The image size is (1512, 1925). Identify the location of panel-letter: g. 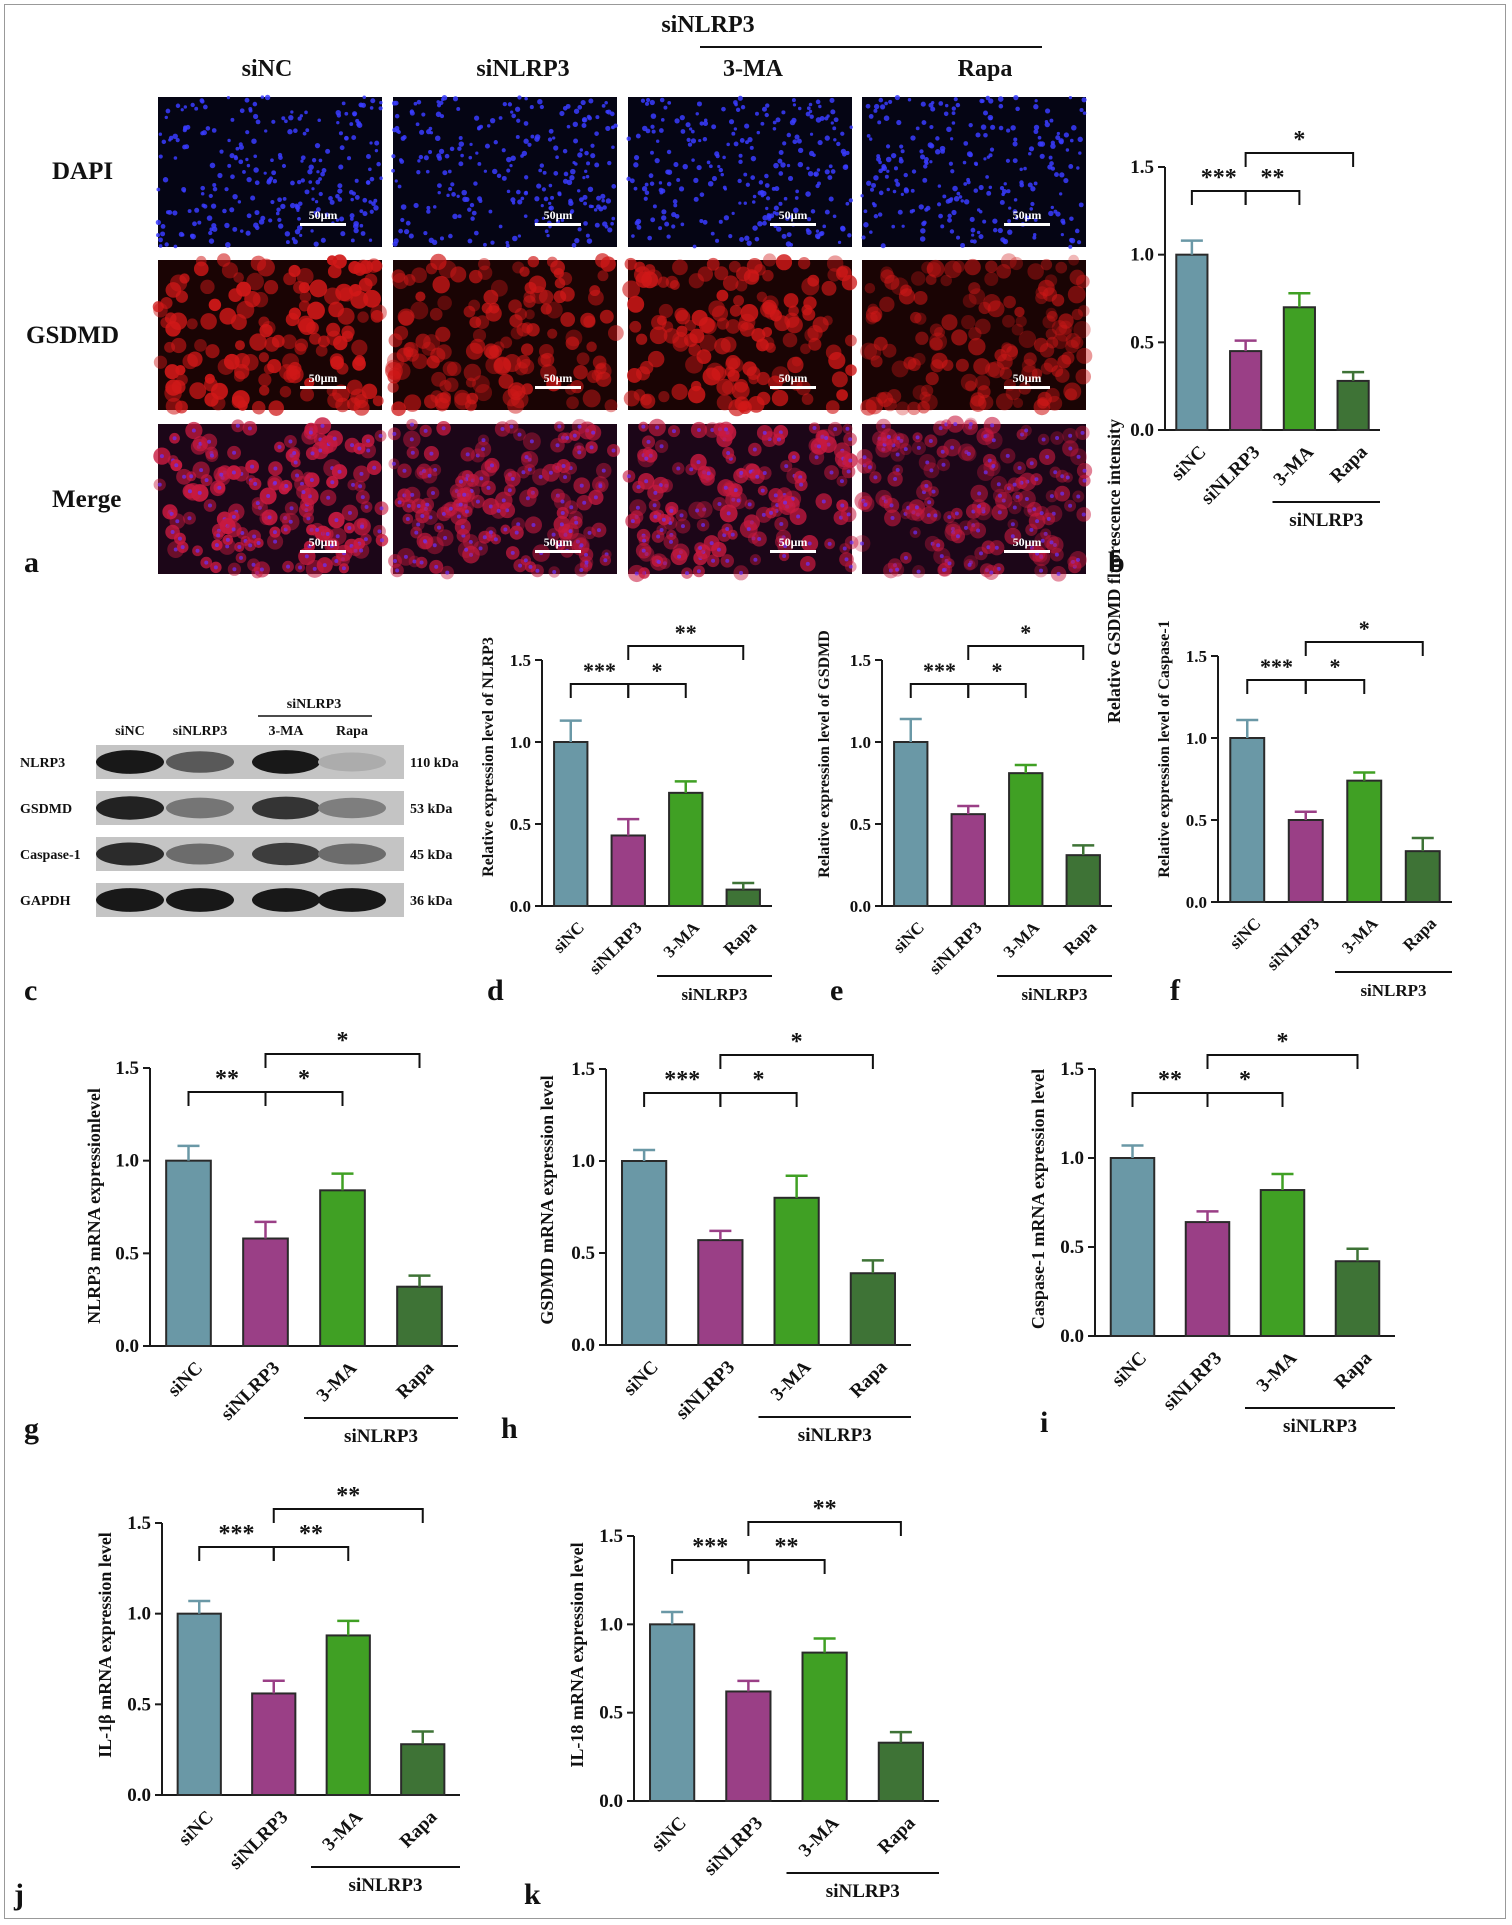
(31, 1428).